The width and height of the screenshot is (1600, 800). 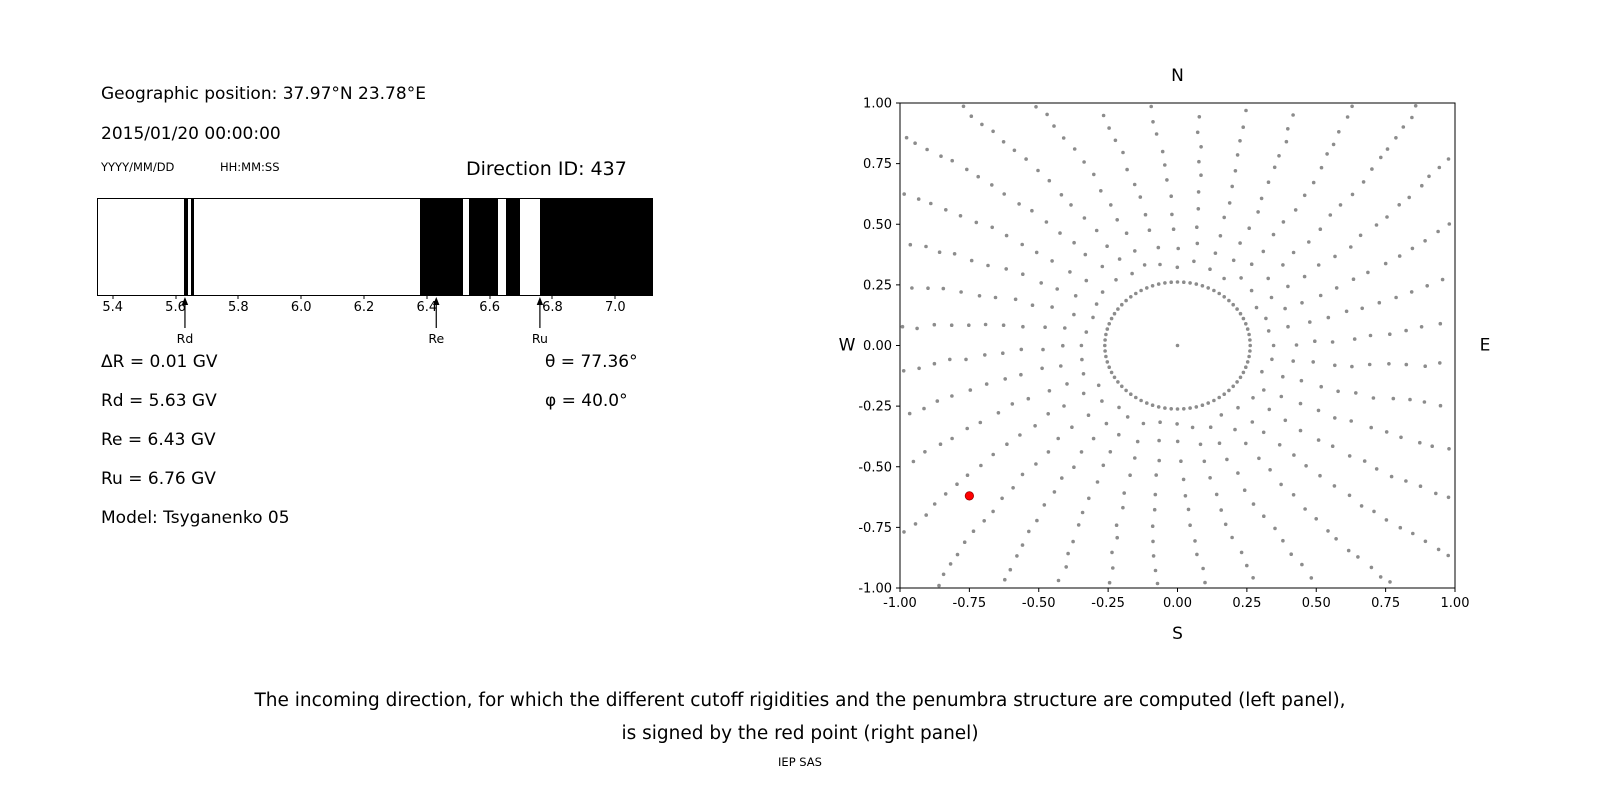 What do you see at coordinates (877, 225) in the screenshot?
I see `y-tick-label: 0.50` at bounding box center [877, 225].